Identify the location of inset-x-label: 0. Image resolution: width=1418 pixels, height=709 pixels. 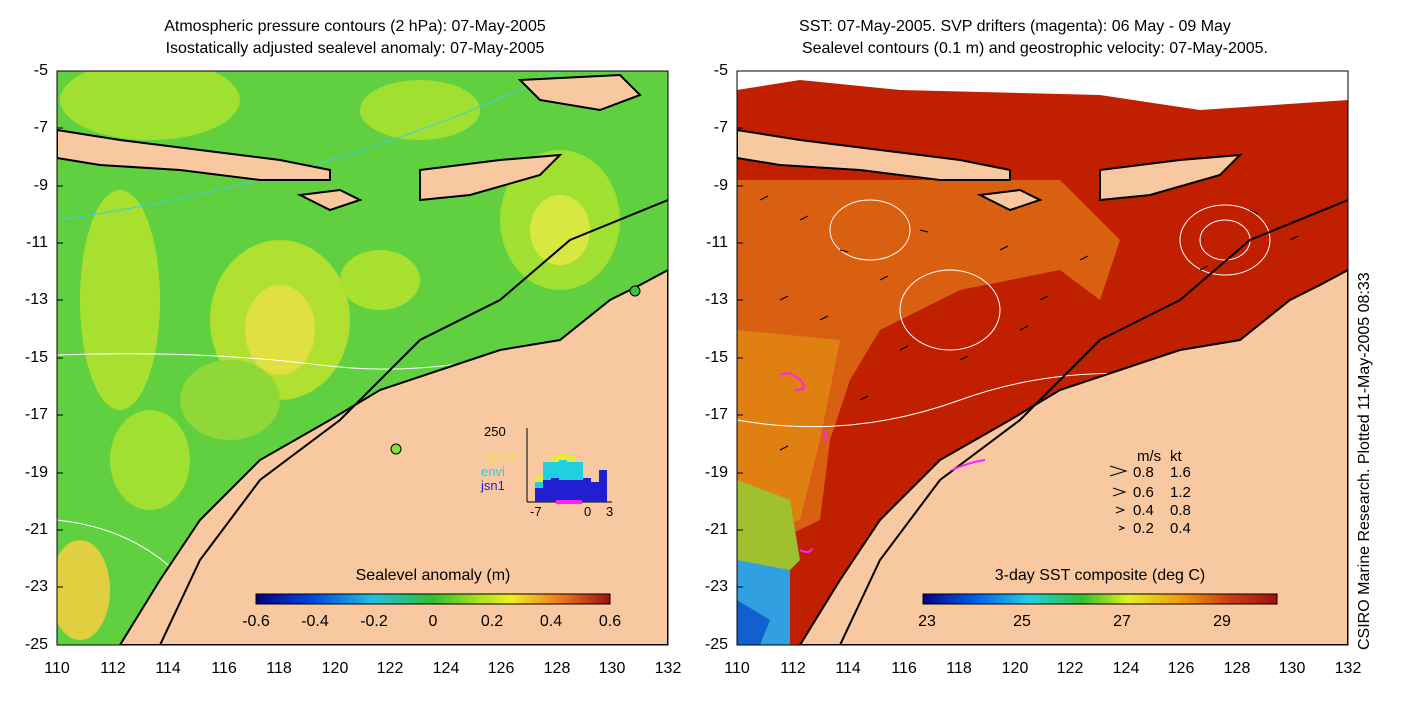
(588, 511).